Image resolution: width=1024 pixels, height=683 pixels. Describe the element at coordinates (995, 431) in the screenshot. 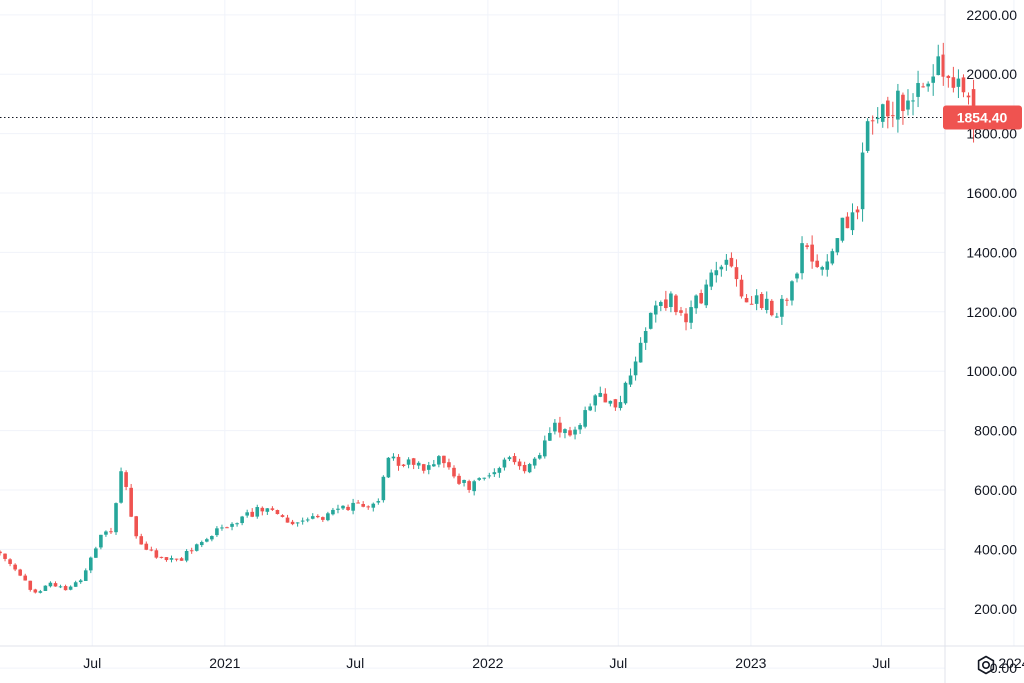

I see `y-tick-label: 800.00` at that location.